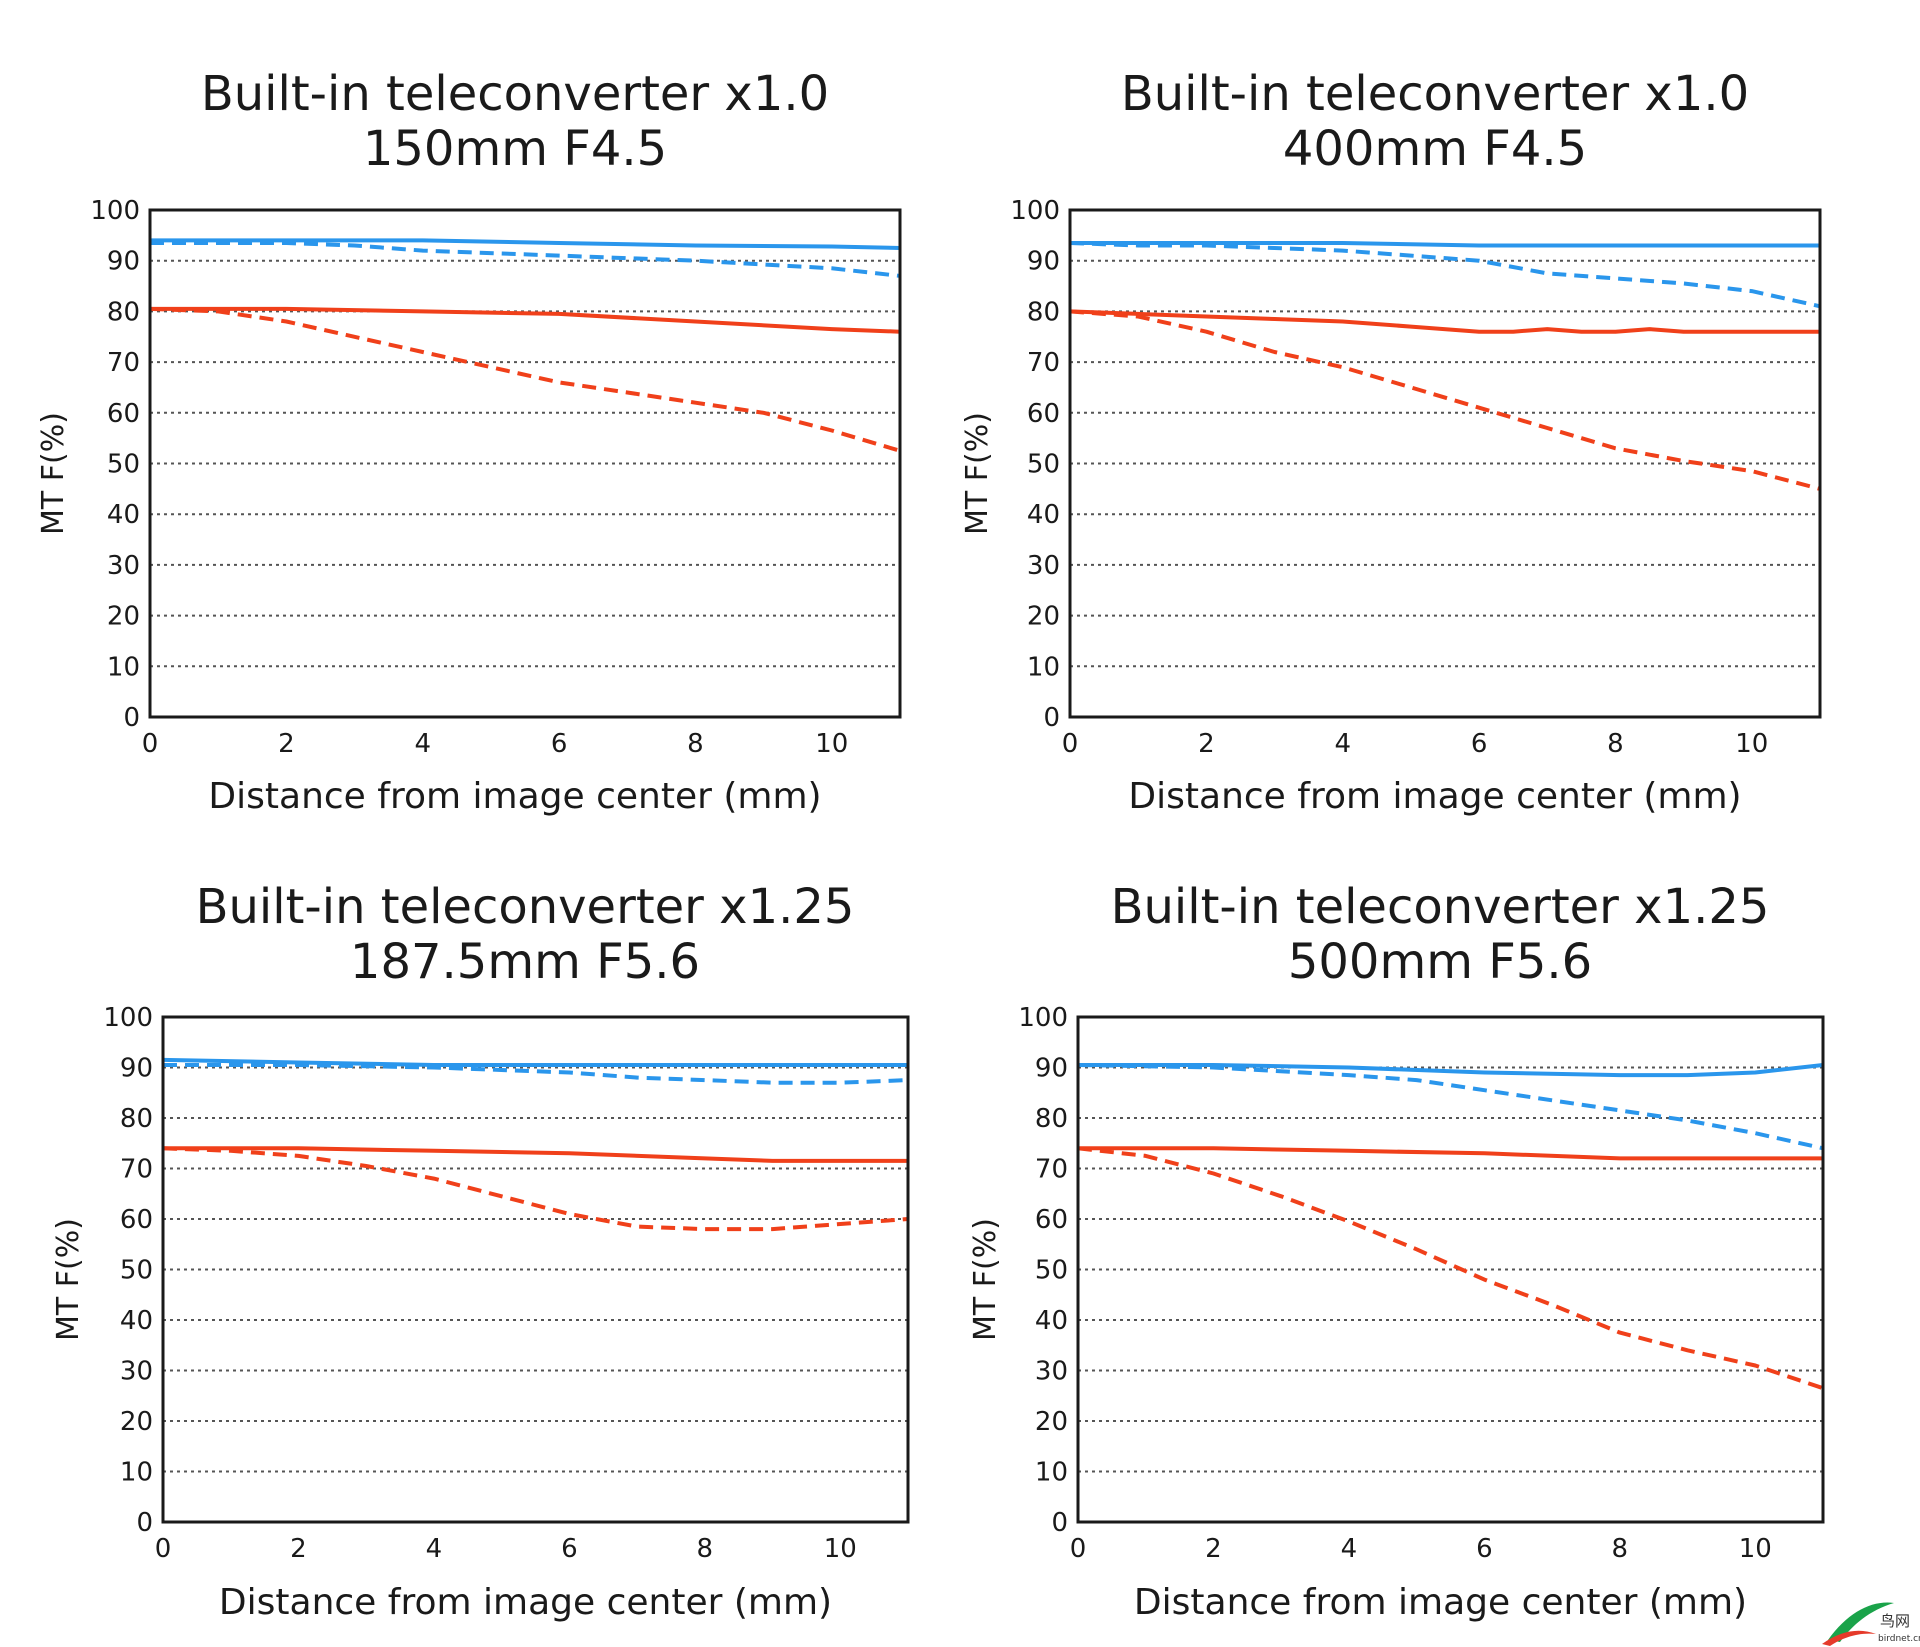  What do you see at coordinates (1895, 1621) in the screenshot?
I see `watermark-text: 鸟网` at bounding box center [1895, 1621].